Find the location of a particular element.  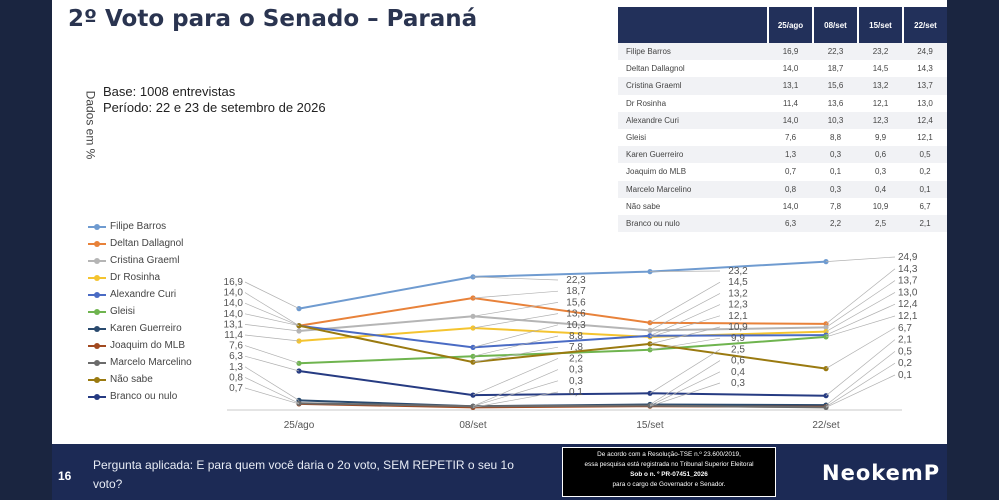

data-label: 8,8 is located at coordinates (576, 336).